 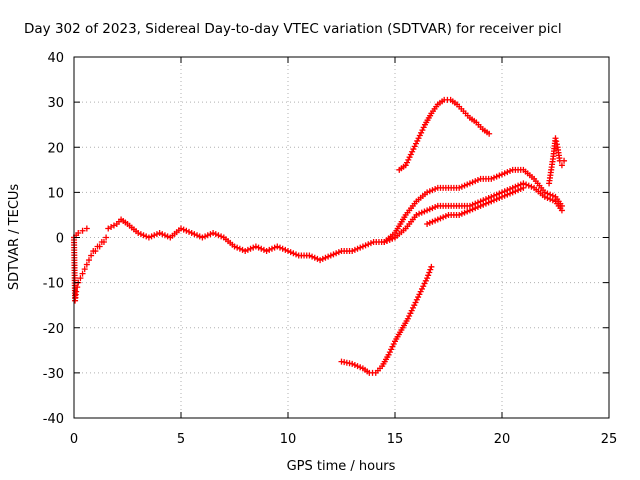 What do you see at coordinates (609, 439) in the screenshot?
I see `x-tick-label: 25` at bounding box center [609, 439].